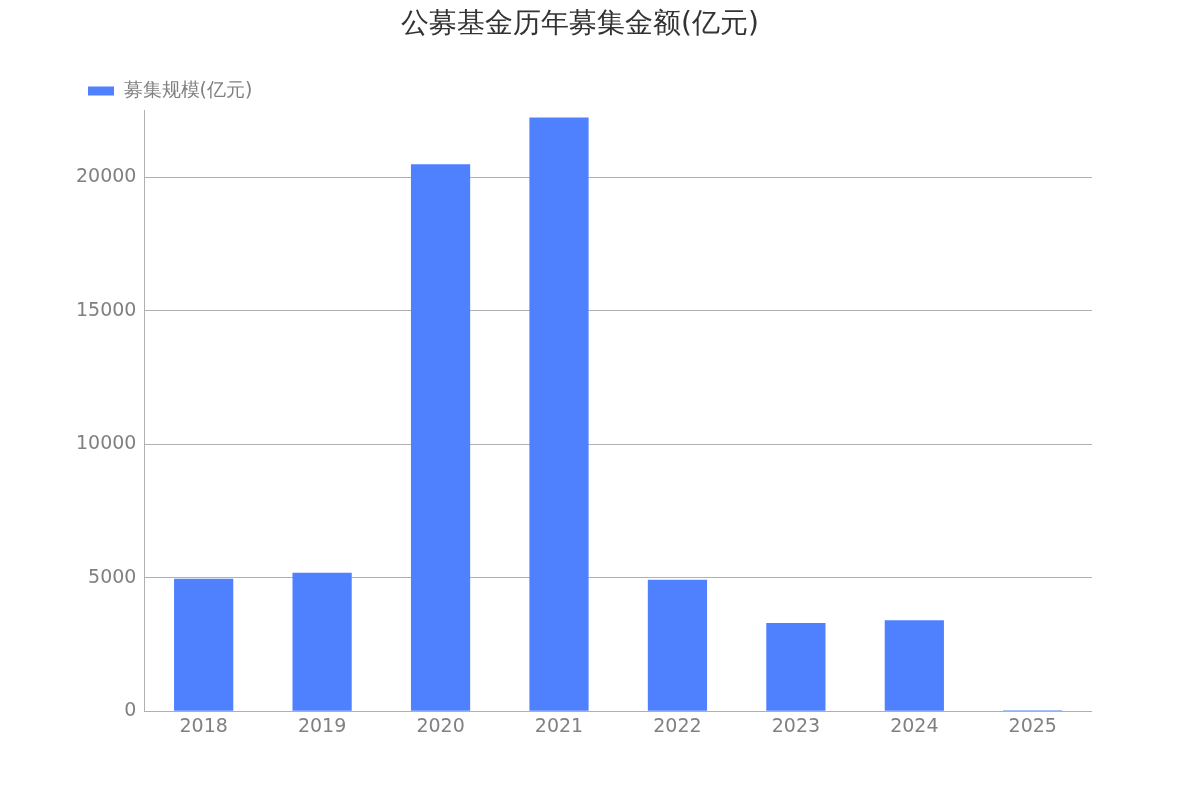  Describe the element at coordinates (796, 724) in the screenshot. I see `x-tick-label: 2023` at that location.